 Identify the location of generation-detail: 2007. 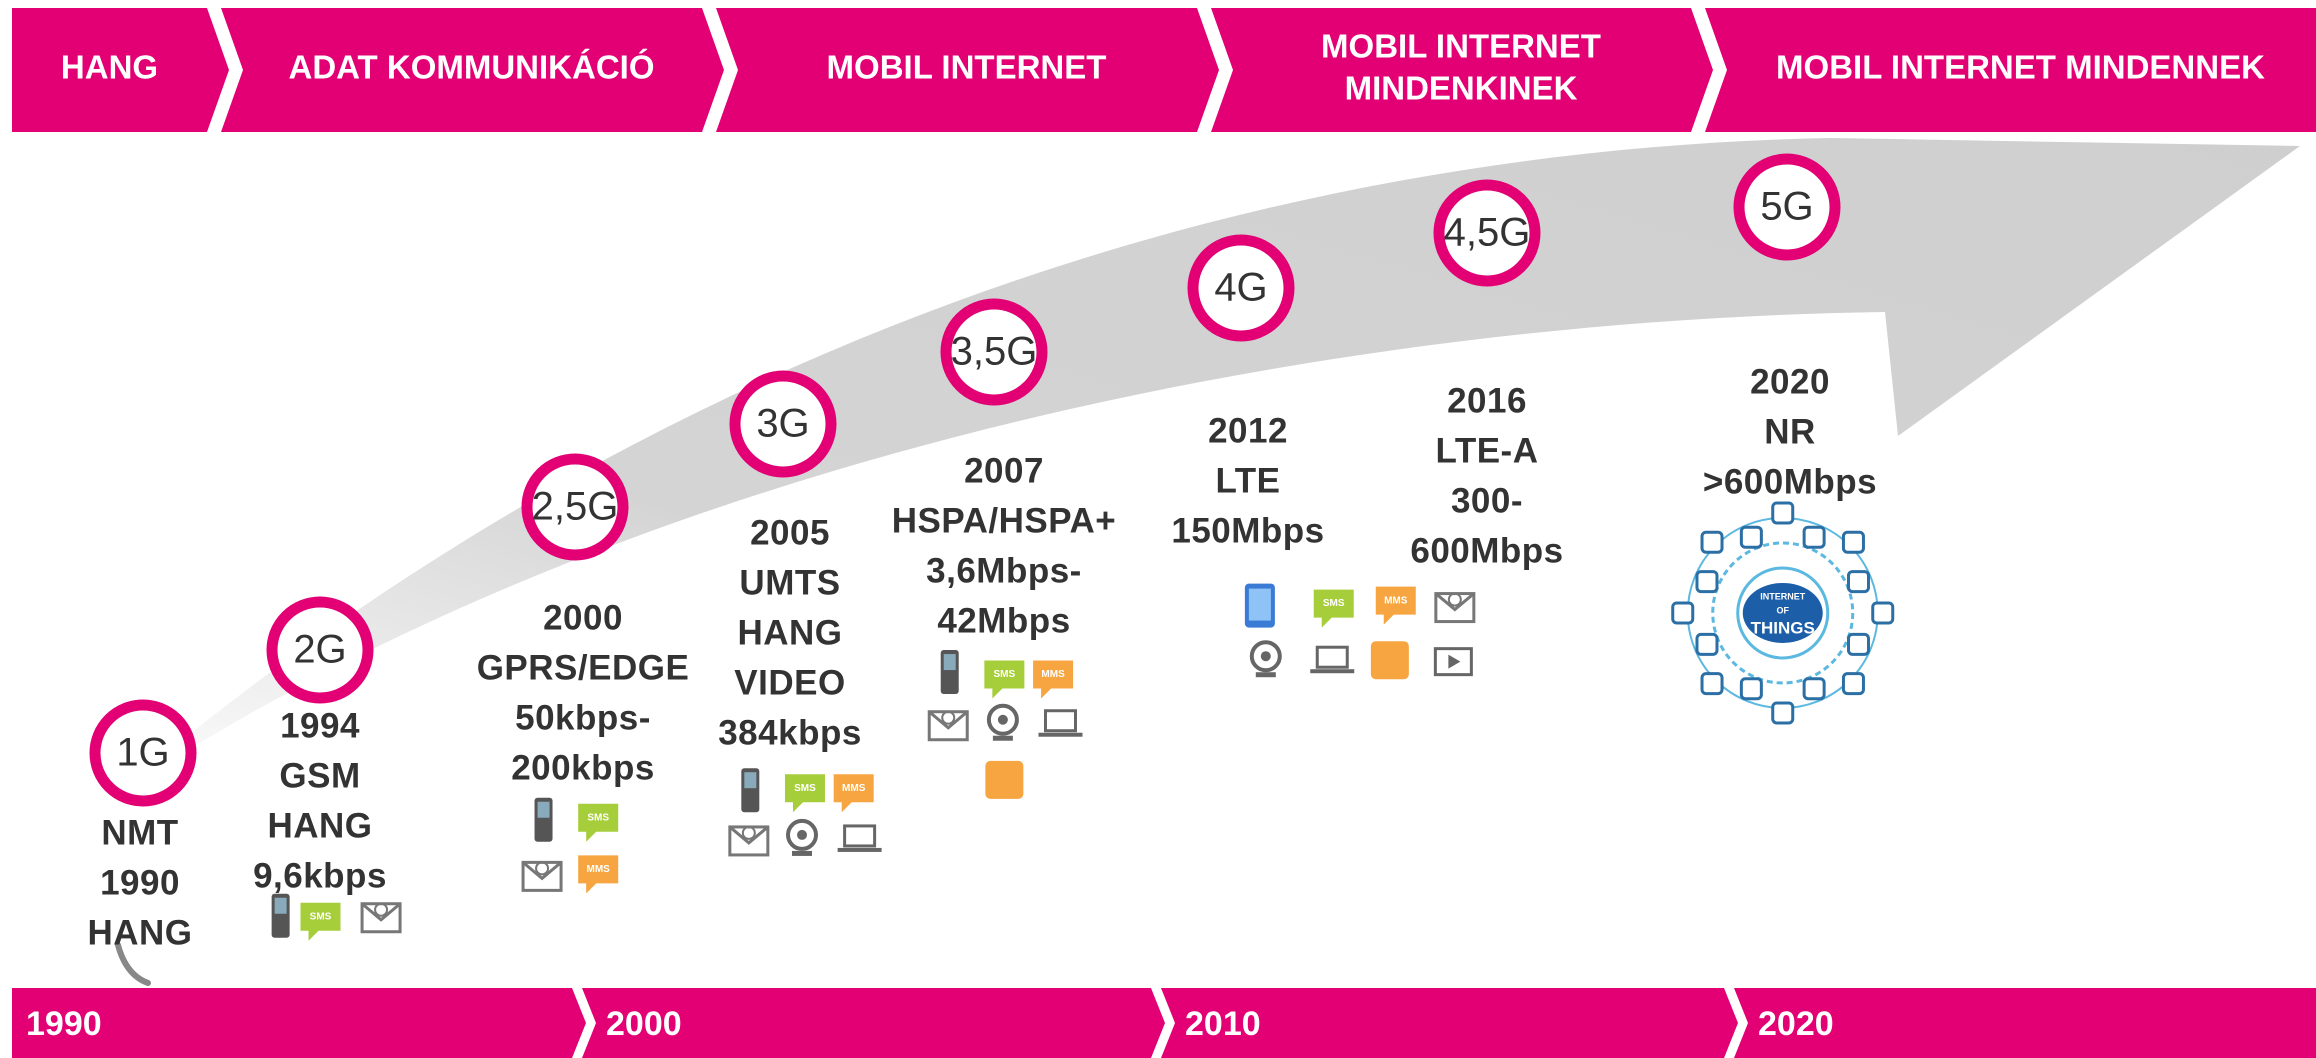
(1004, 470).